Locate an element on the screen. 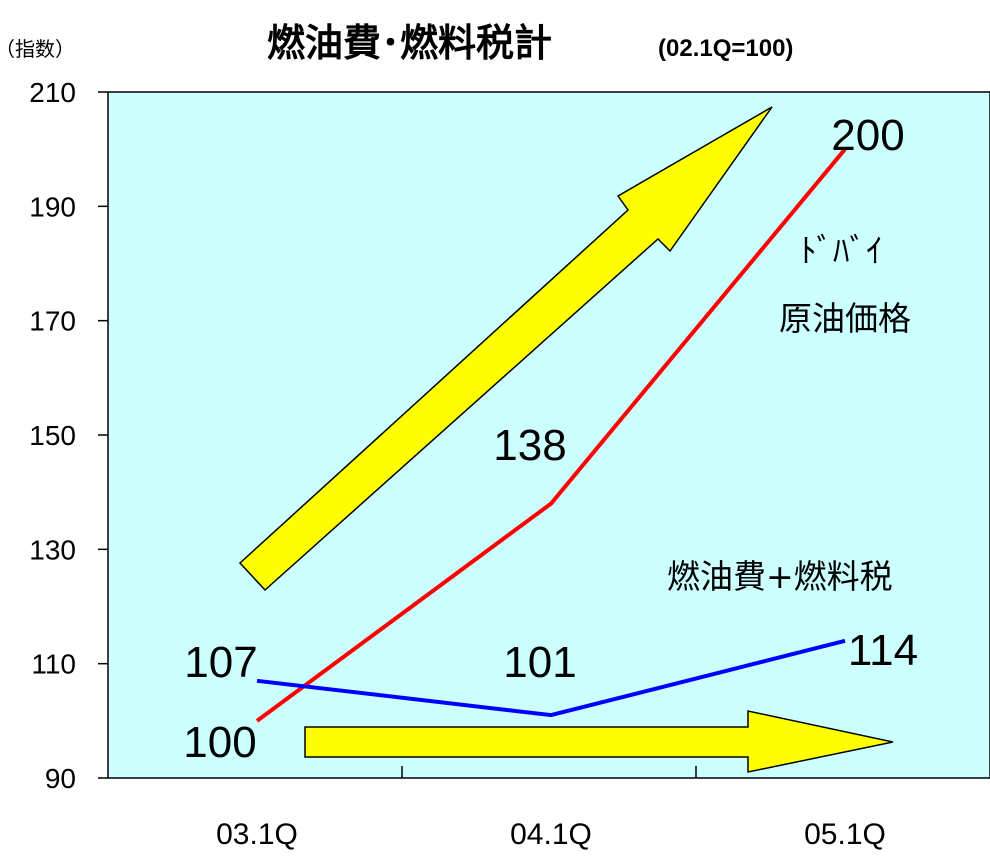 The height and width of the screenshot is (856, 990). data-label: 100 is located at coordinates (219, 742).